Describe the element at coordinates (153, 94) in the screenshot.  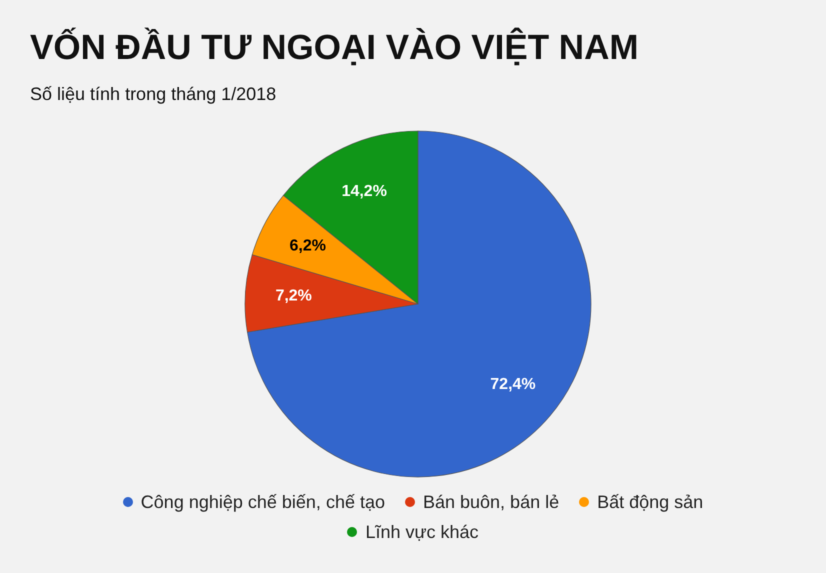
I see `chart-subtitle: Số liệu tính trong tháng 1/2018` at that location.